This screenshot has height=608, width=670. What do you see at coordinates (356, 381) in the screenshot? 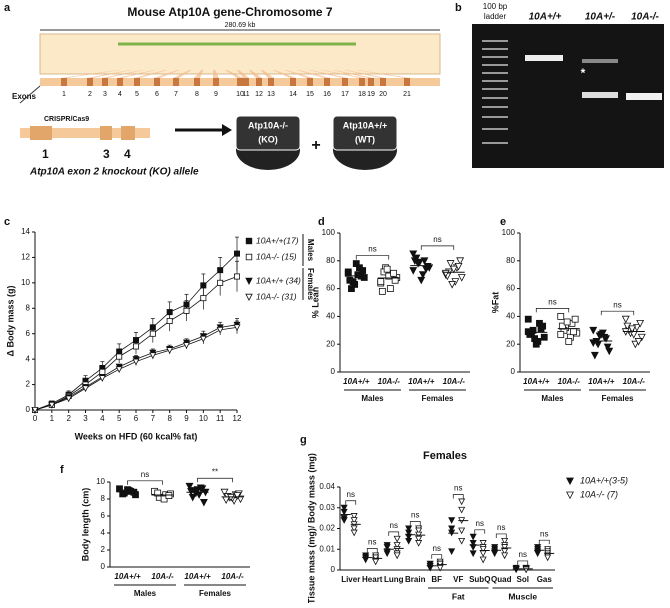
I see `x-tick-label: 10A+/+` at bounding box center [356, 381].